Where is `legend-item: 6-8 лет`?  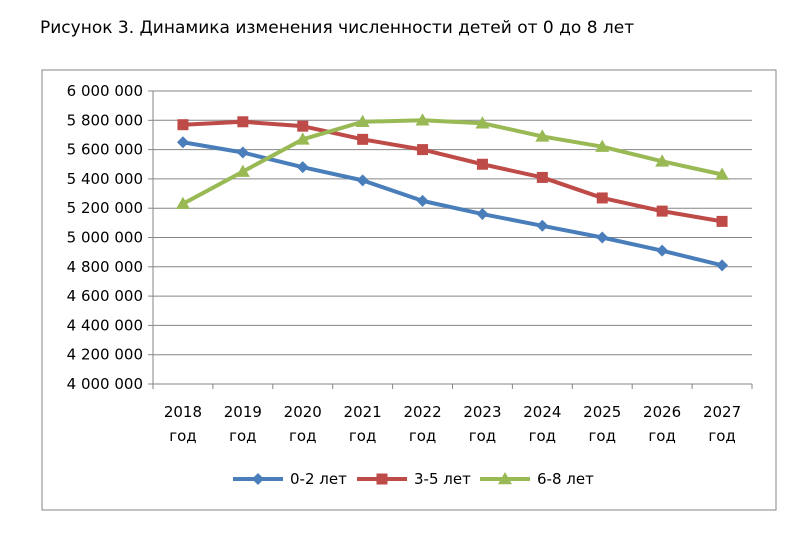 legend-item: 6-8 лет is located at coordinates (537, 479).